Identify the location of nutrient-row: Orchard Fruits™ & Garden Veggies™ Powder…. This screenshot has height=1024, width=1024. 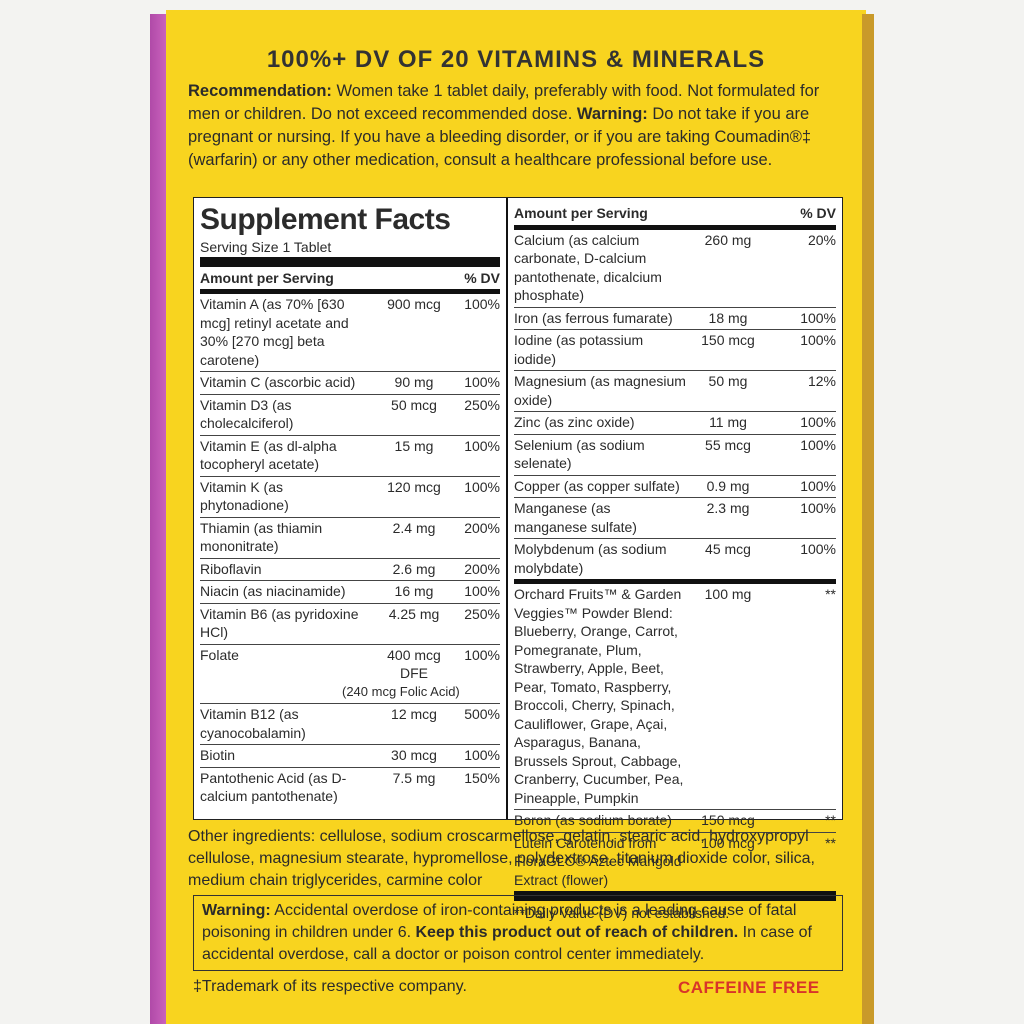
(675, 697).